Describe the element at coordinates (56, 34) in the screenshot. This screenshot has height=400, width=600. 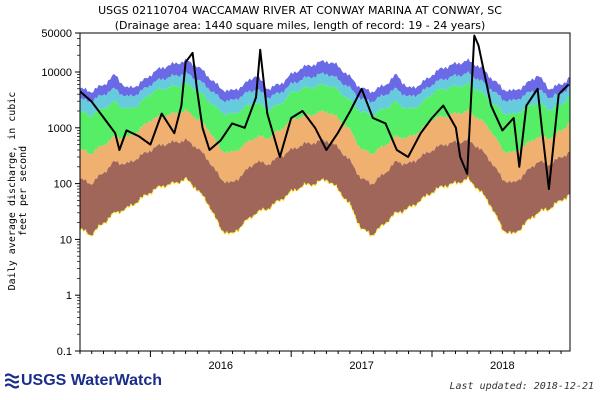
I see `y-tick-label: 50000` at that location.